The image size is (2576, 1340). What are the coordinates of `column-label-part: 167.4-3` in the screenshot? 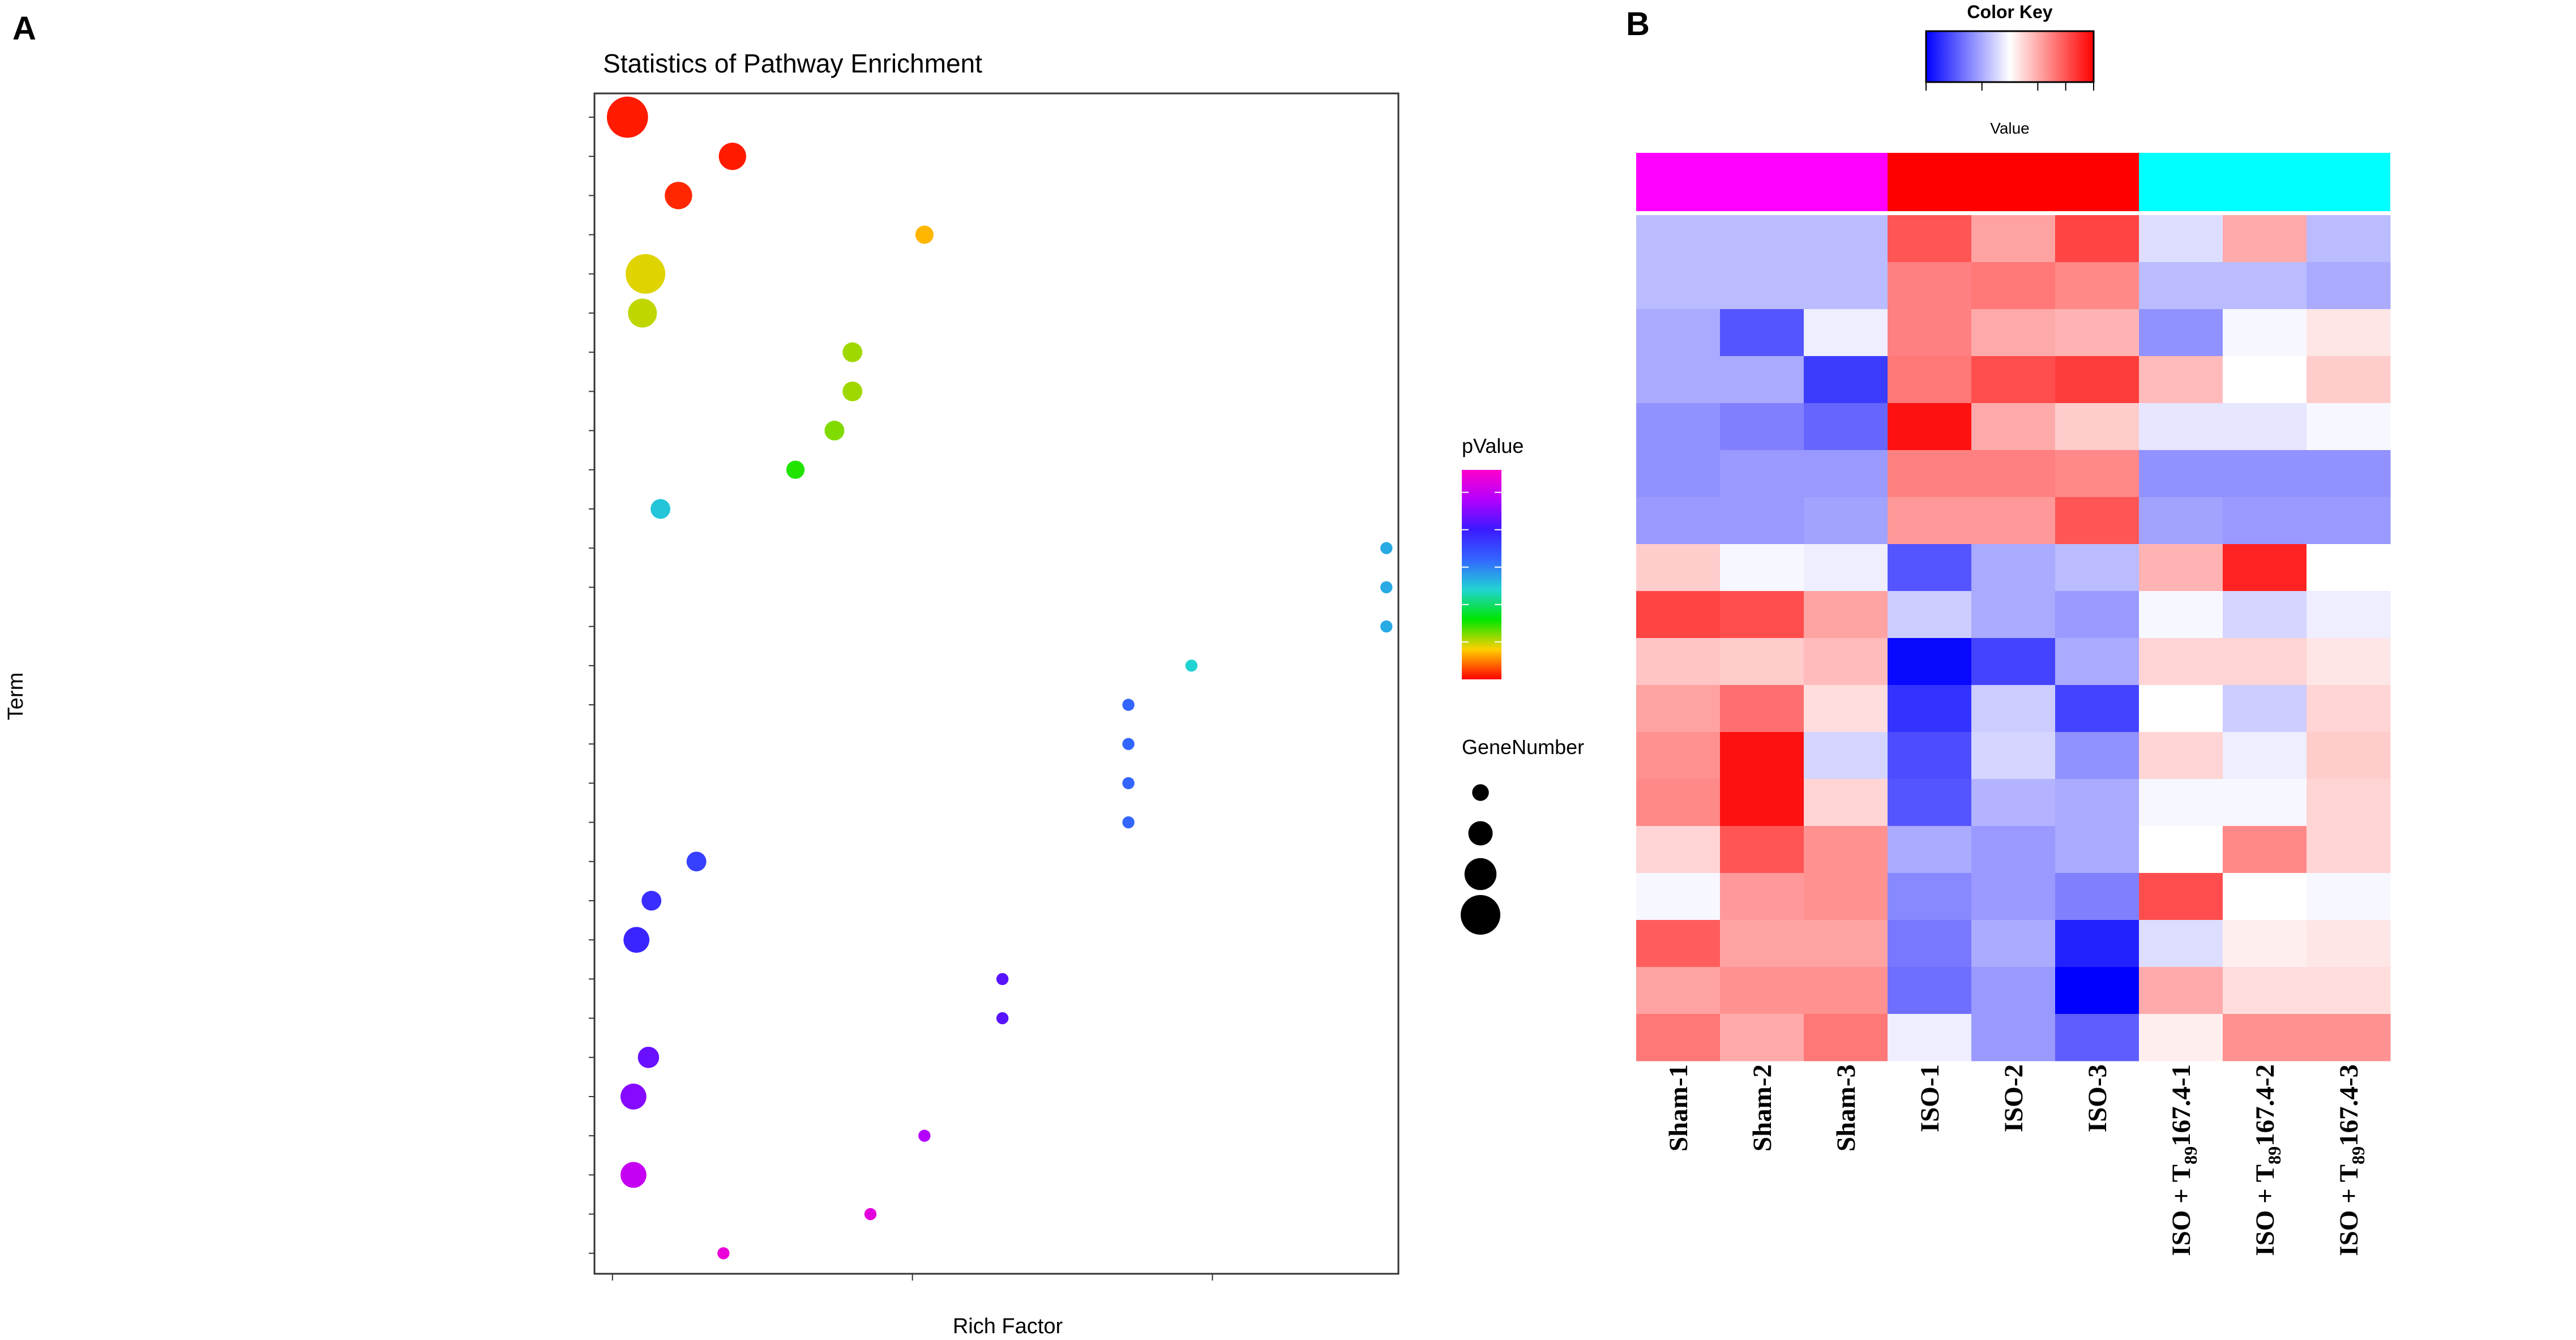 It's located at (2349, 1105).